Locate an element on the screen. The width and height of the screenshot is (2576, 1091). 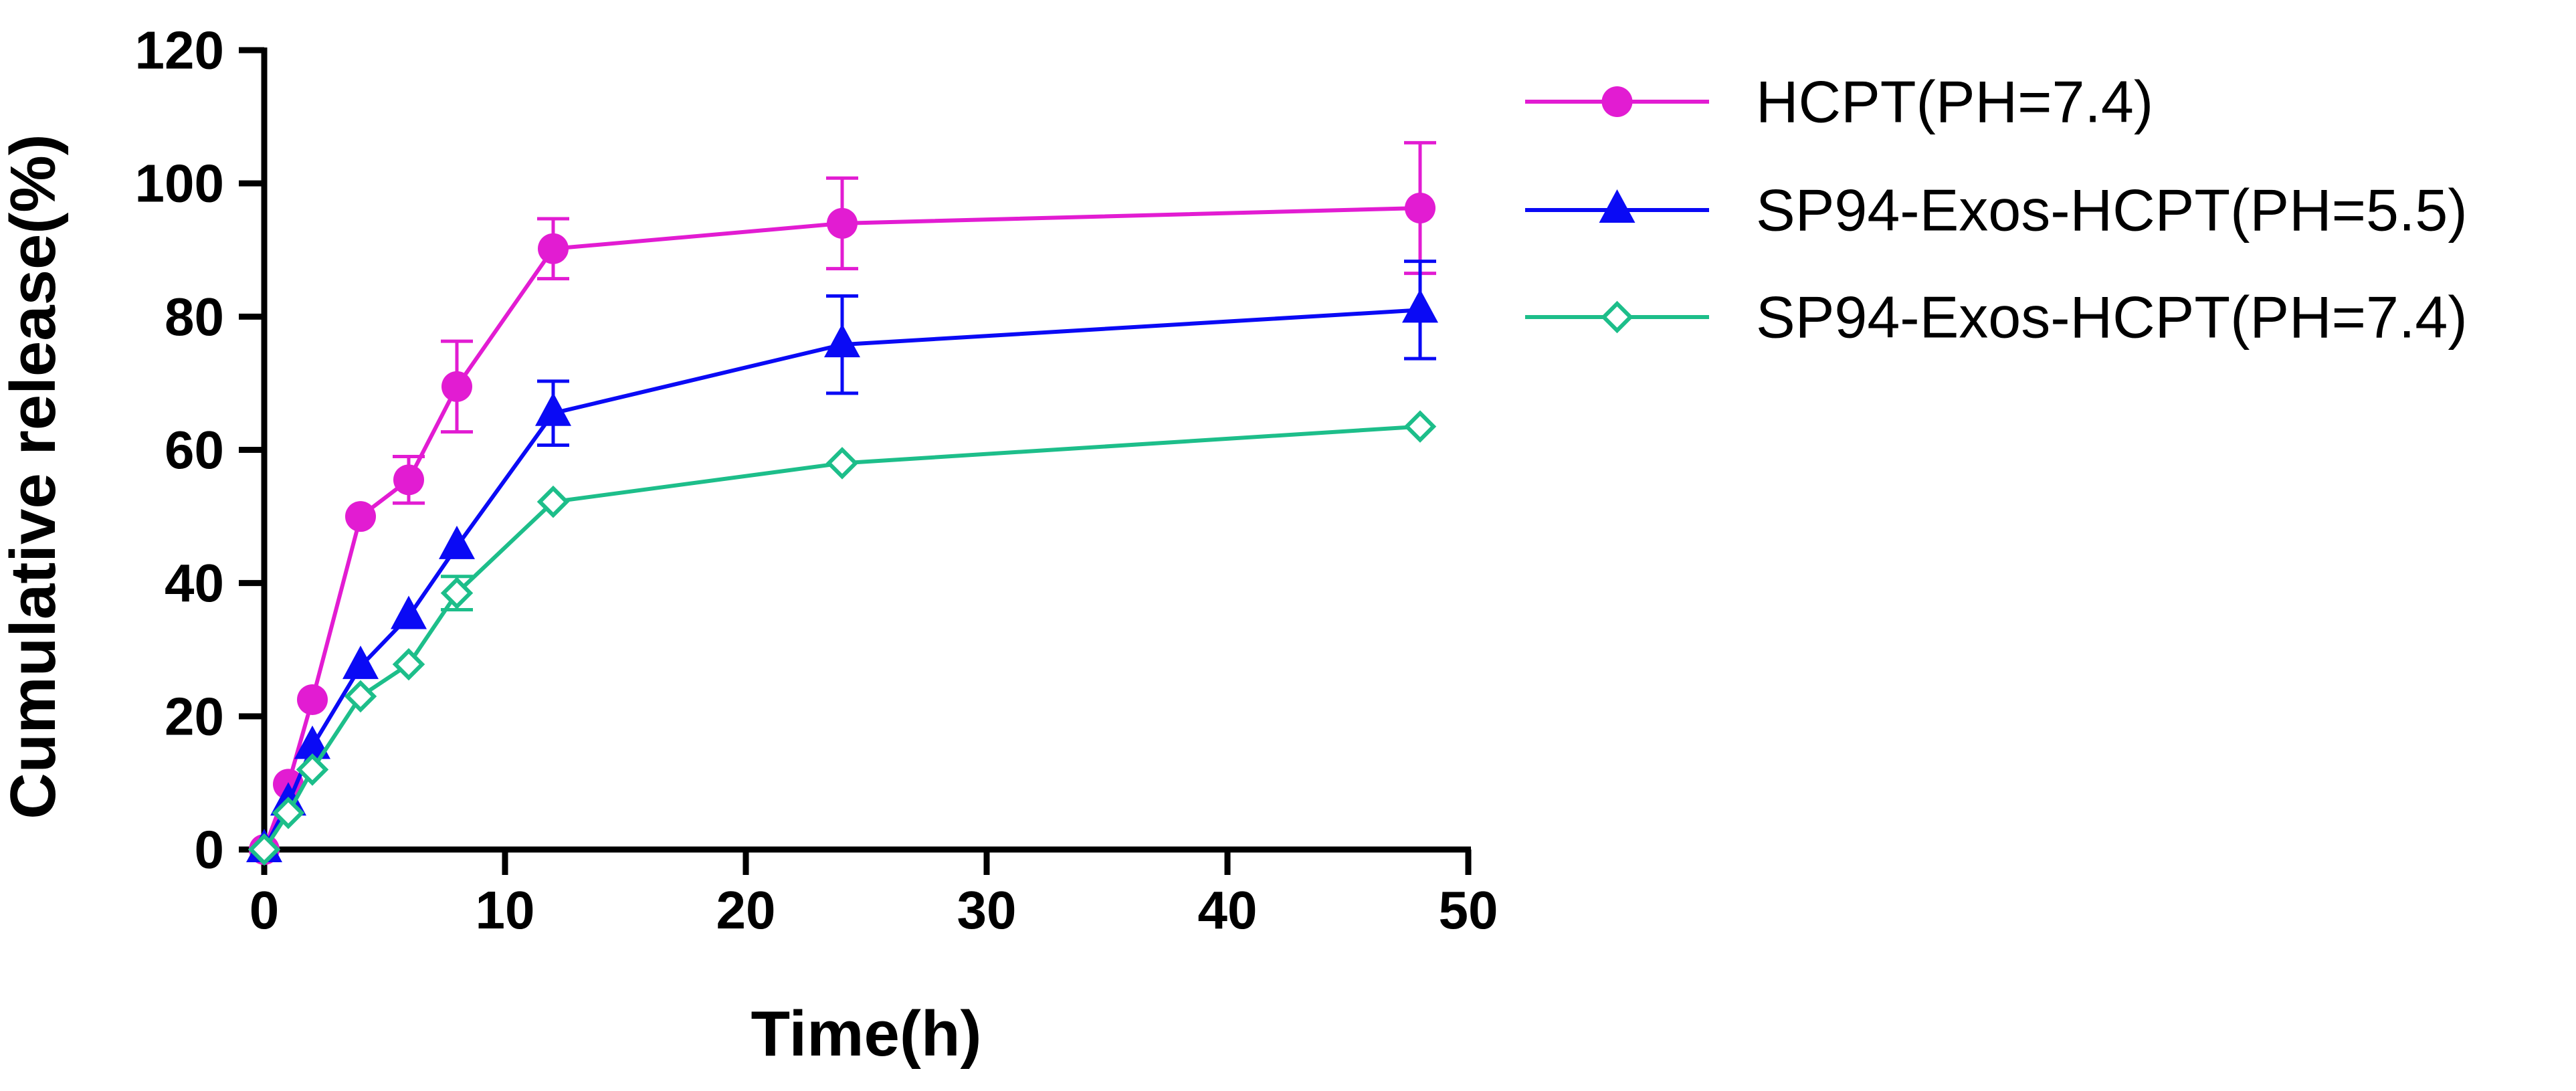
legend-item-1: HCPT(PH=7.4) is located at coordinates (1839, 102).